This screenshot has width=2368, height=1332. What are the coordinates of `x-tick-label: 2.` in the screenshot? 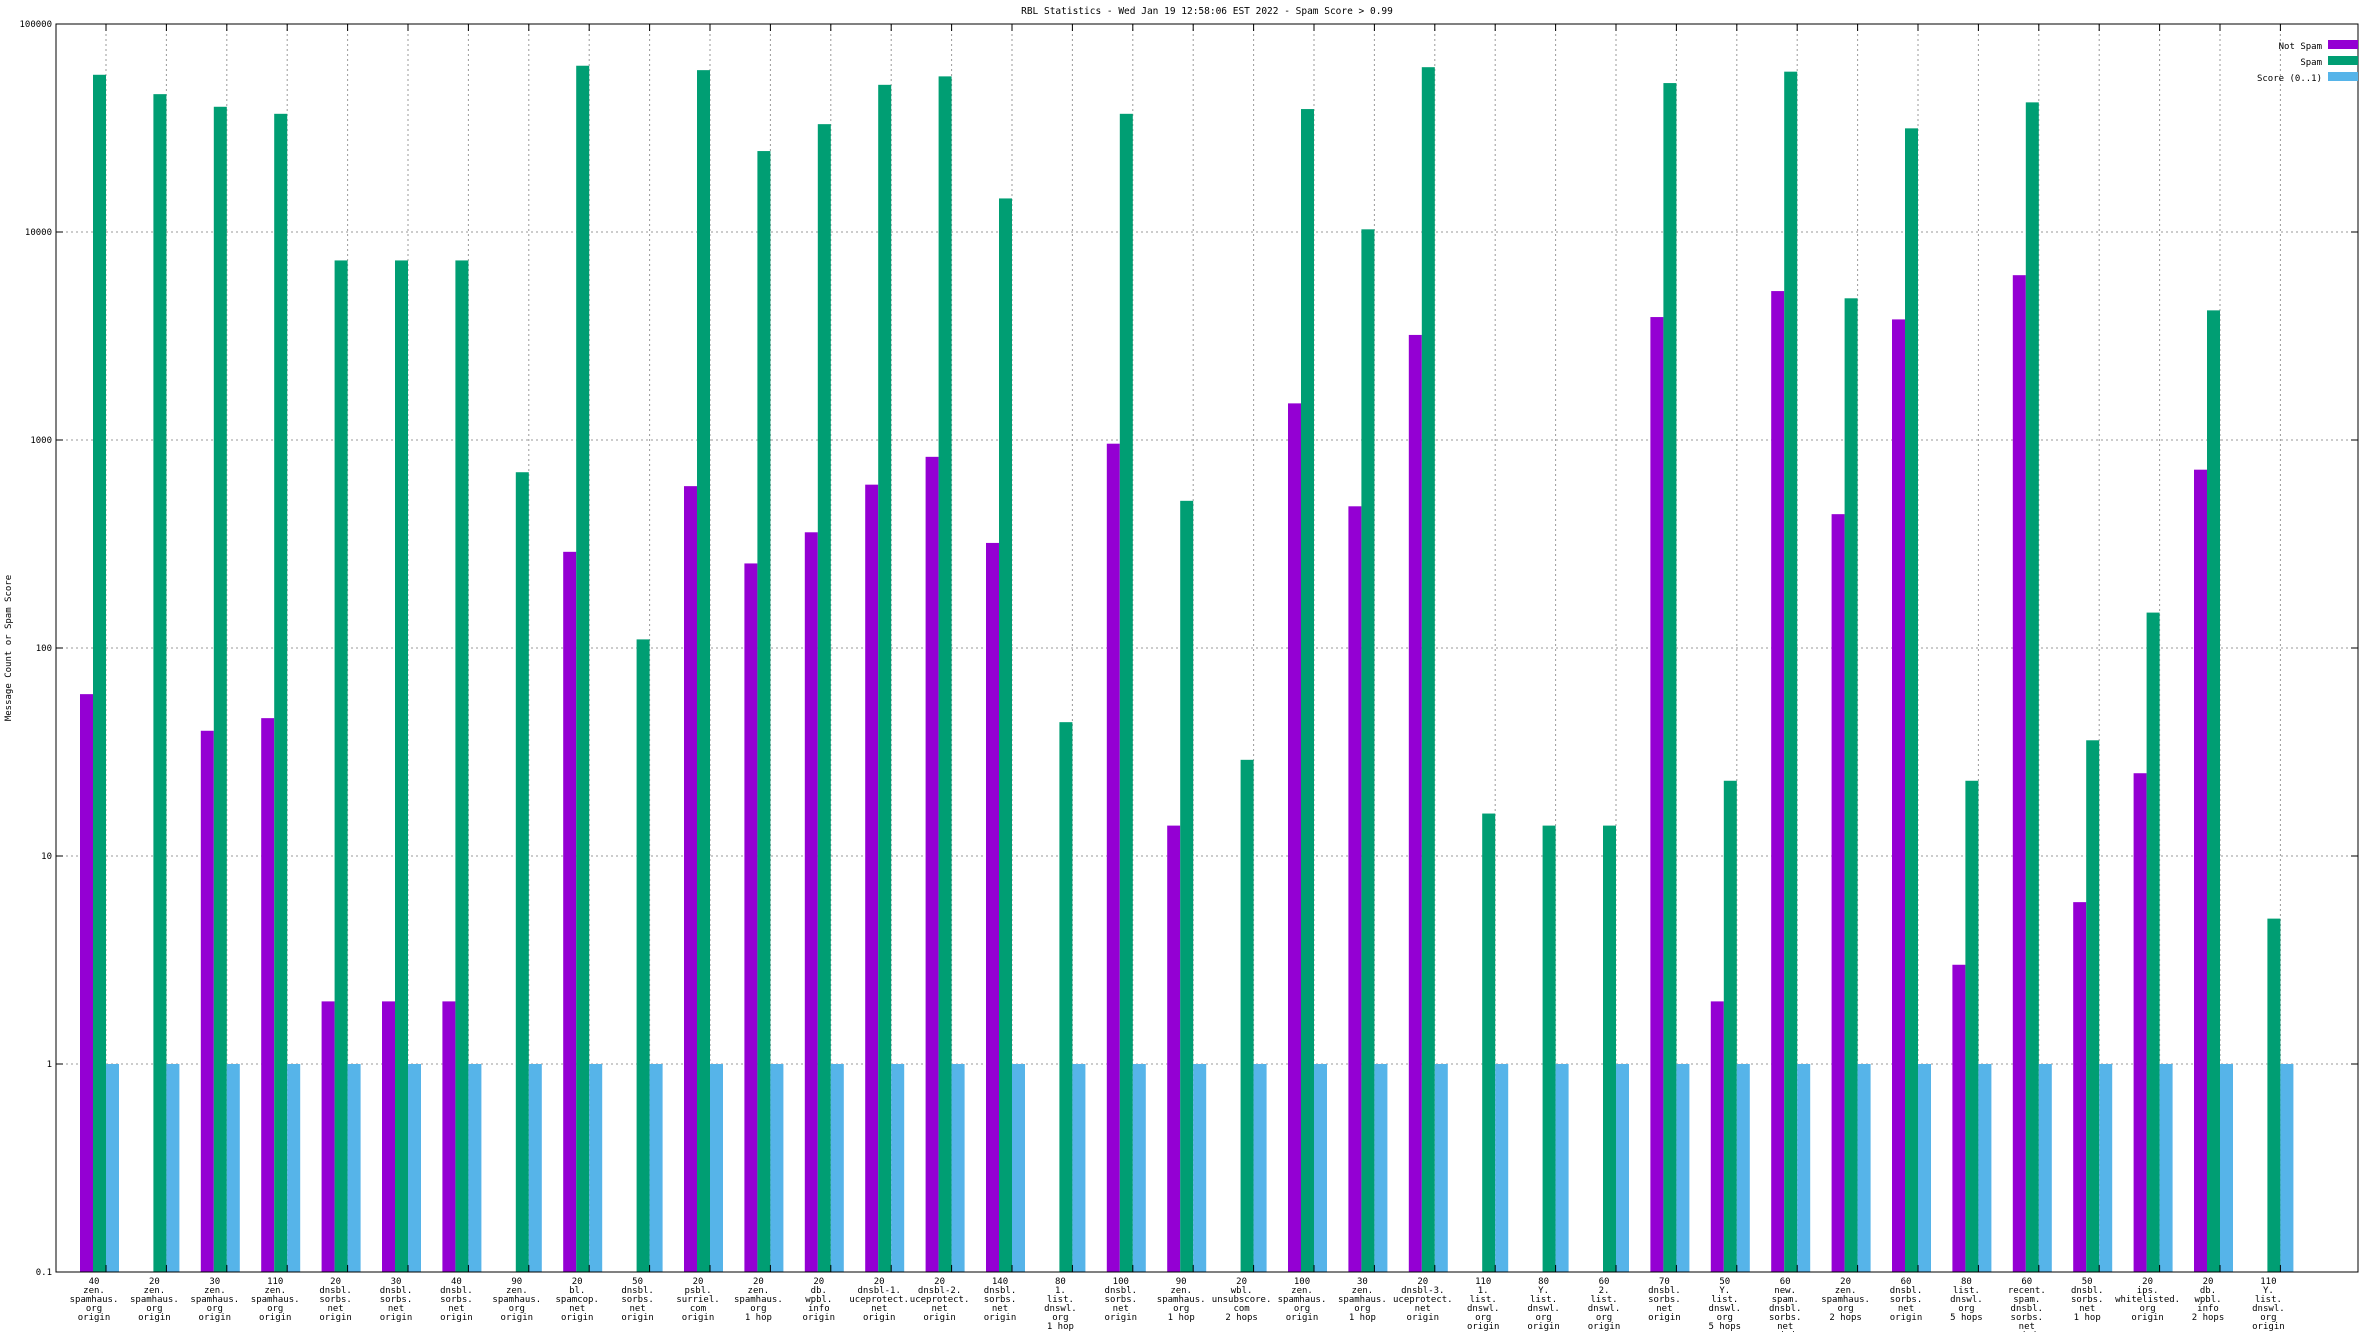 It's located at (1604, 1291).